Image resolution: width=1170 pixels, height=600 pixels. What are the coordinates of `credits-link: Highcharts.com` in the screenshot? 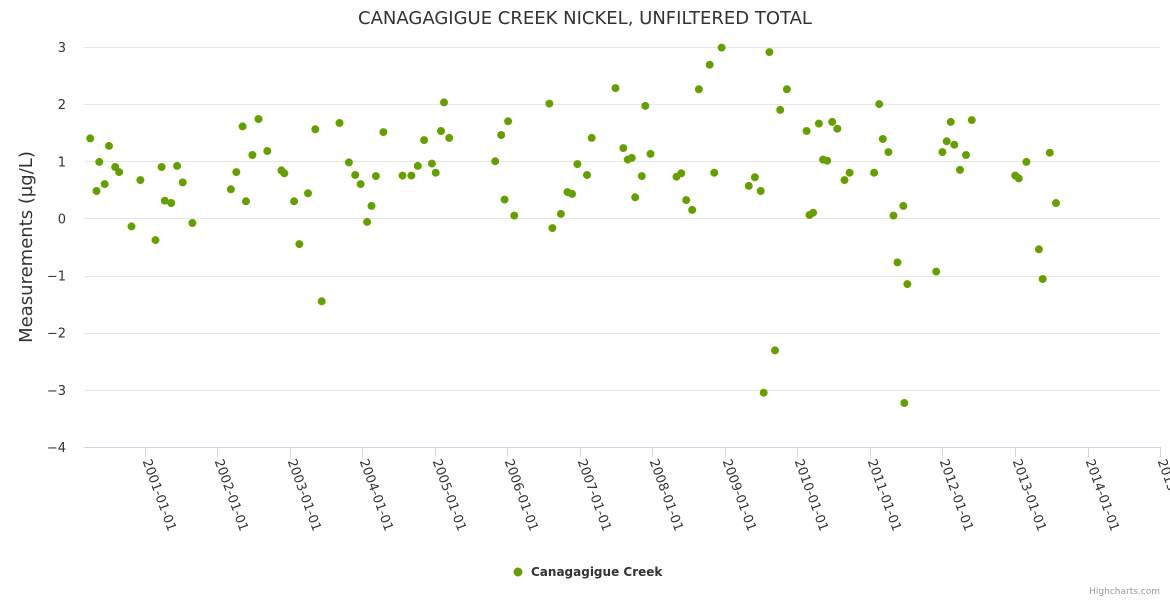 It's located at (1124, 592).